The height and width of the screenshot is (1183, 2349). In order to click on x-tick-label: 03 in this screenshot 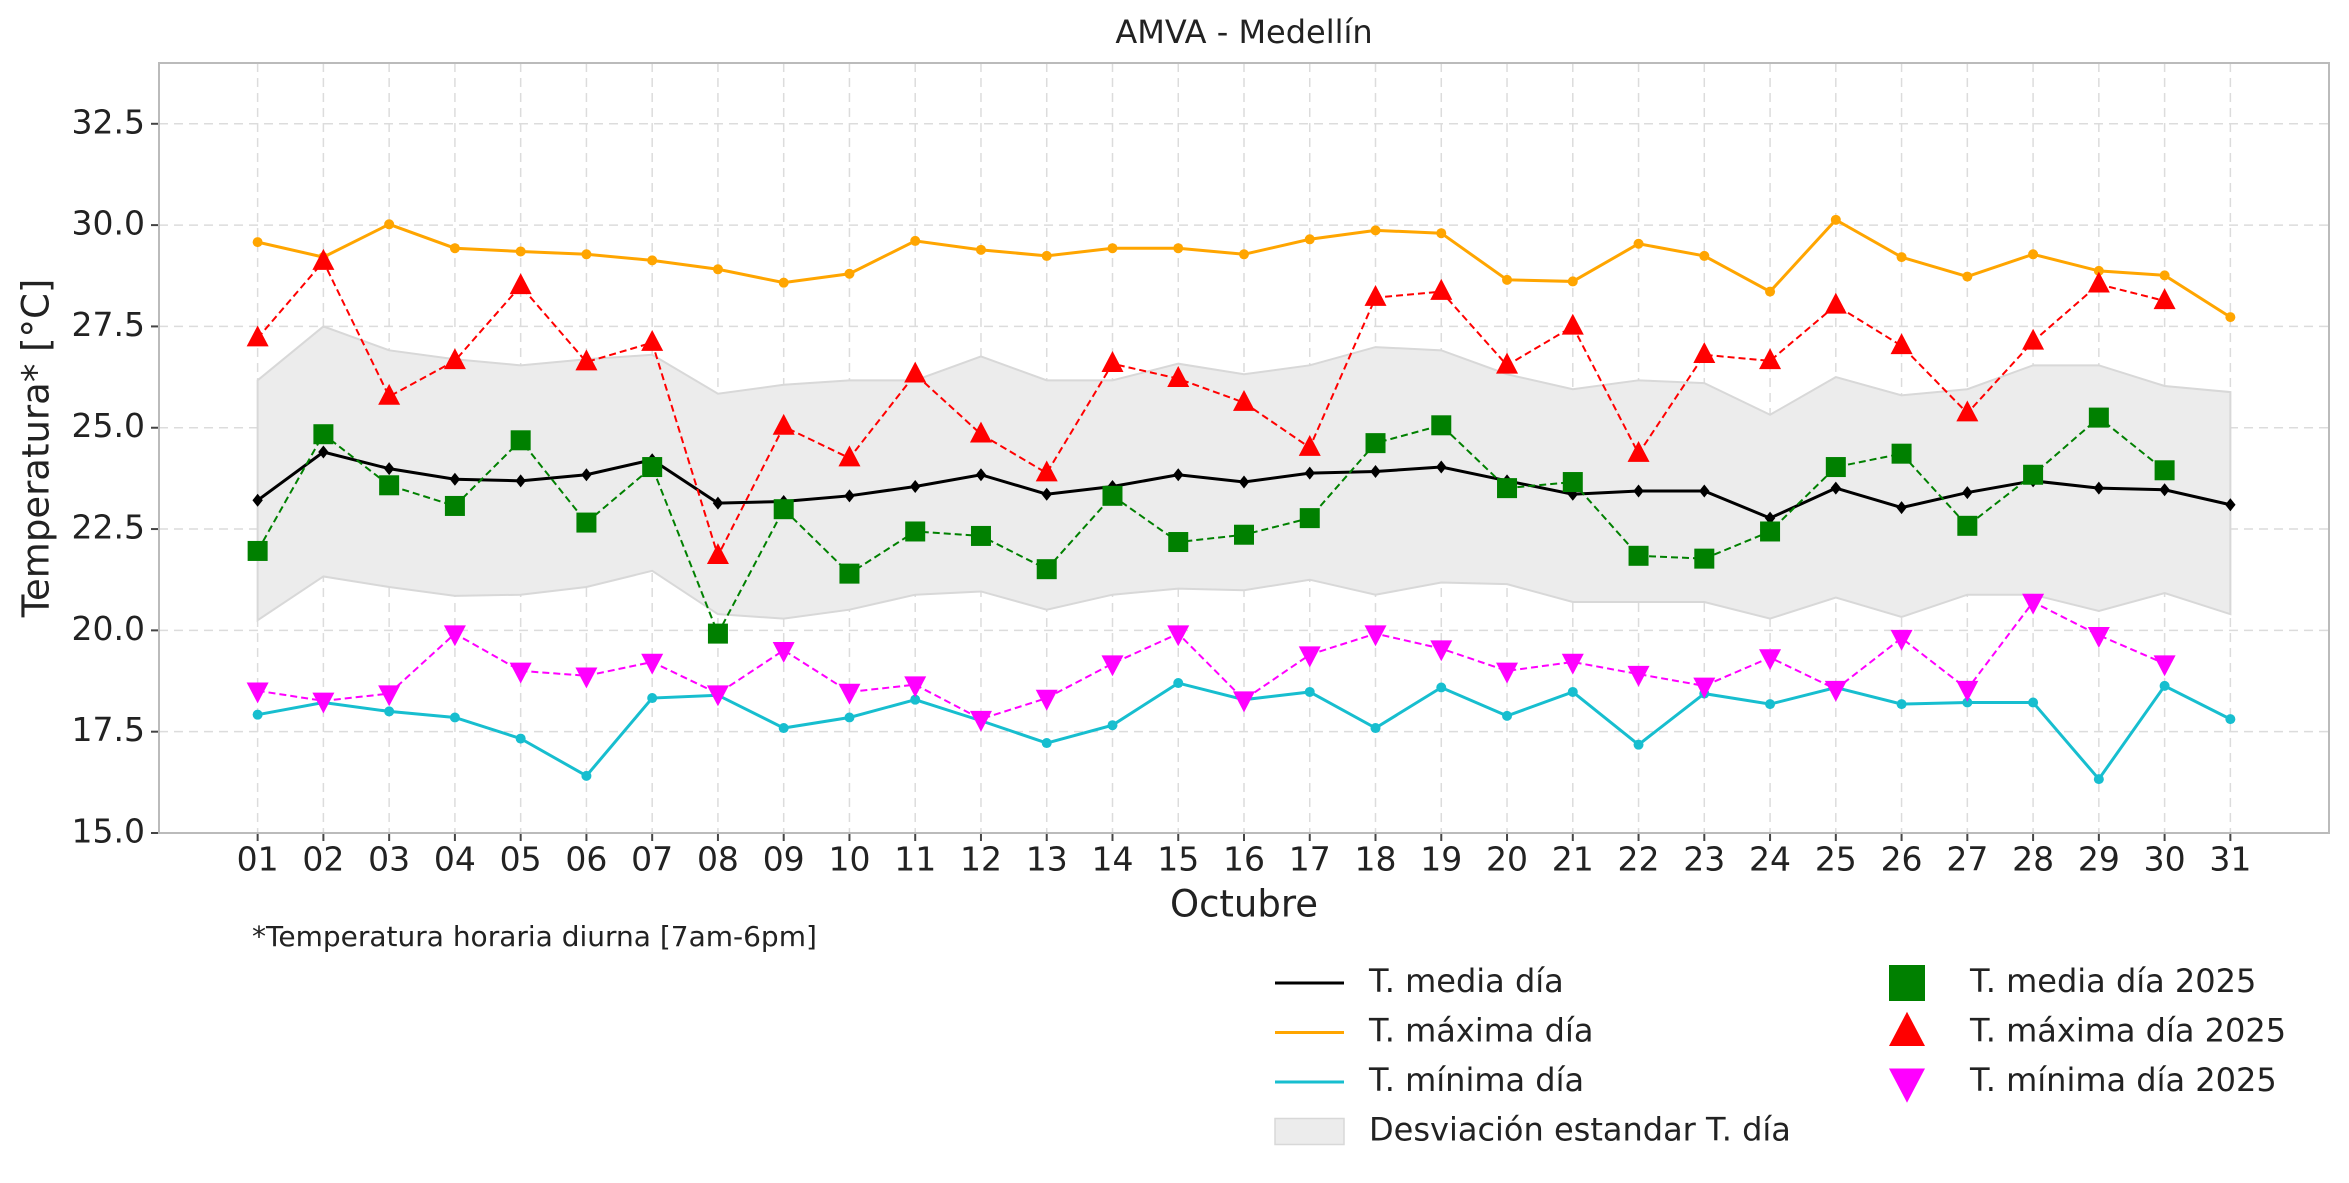, I will do `click(389, 859)`.